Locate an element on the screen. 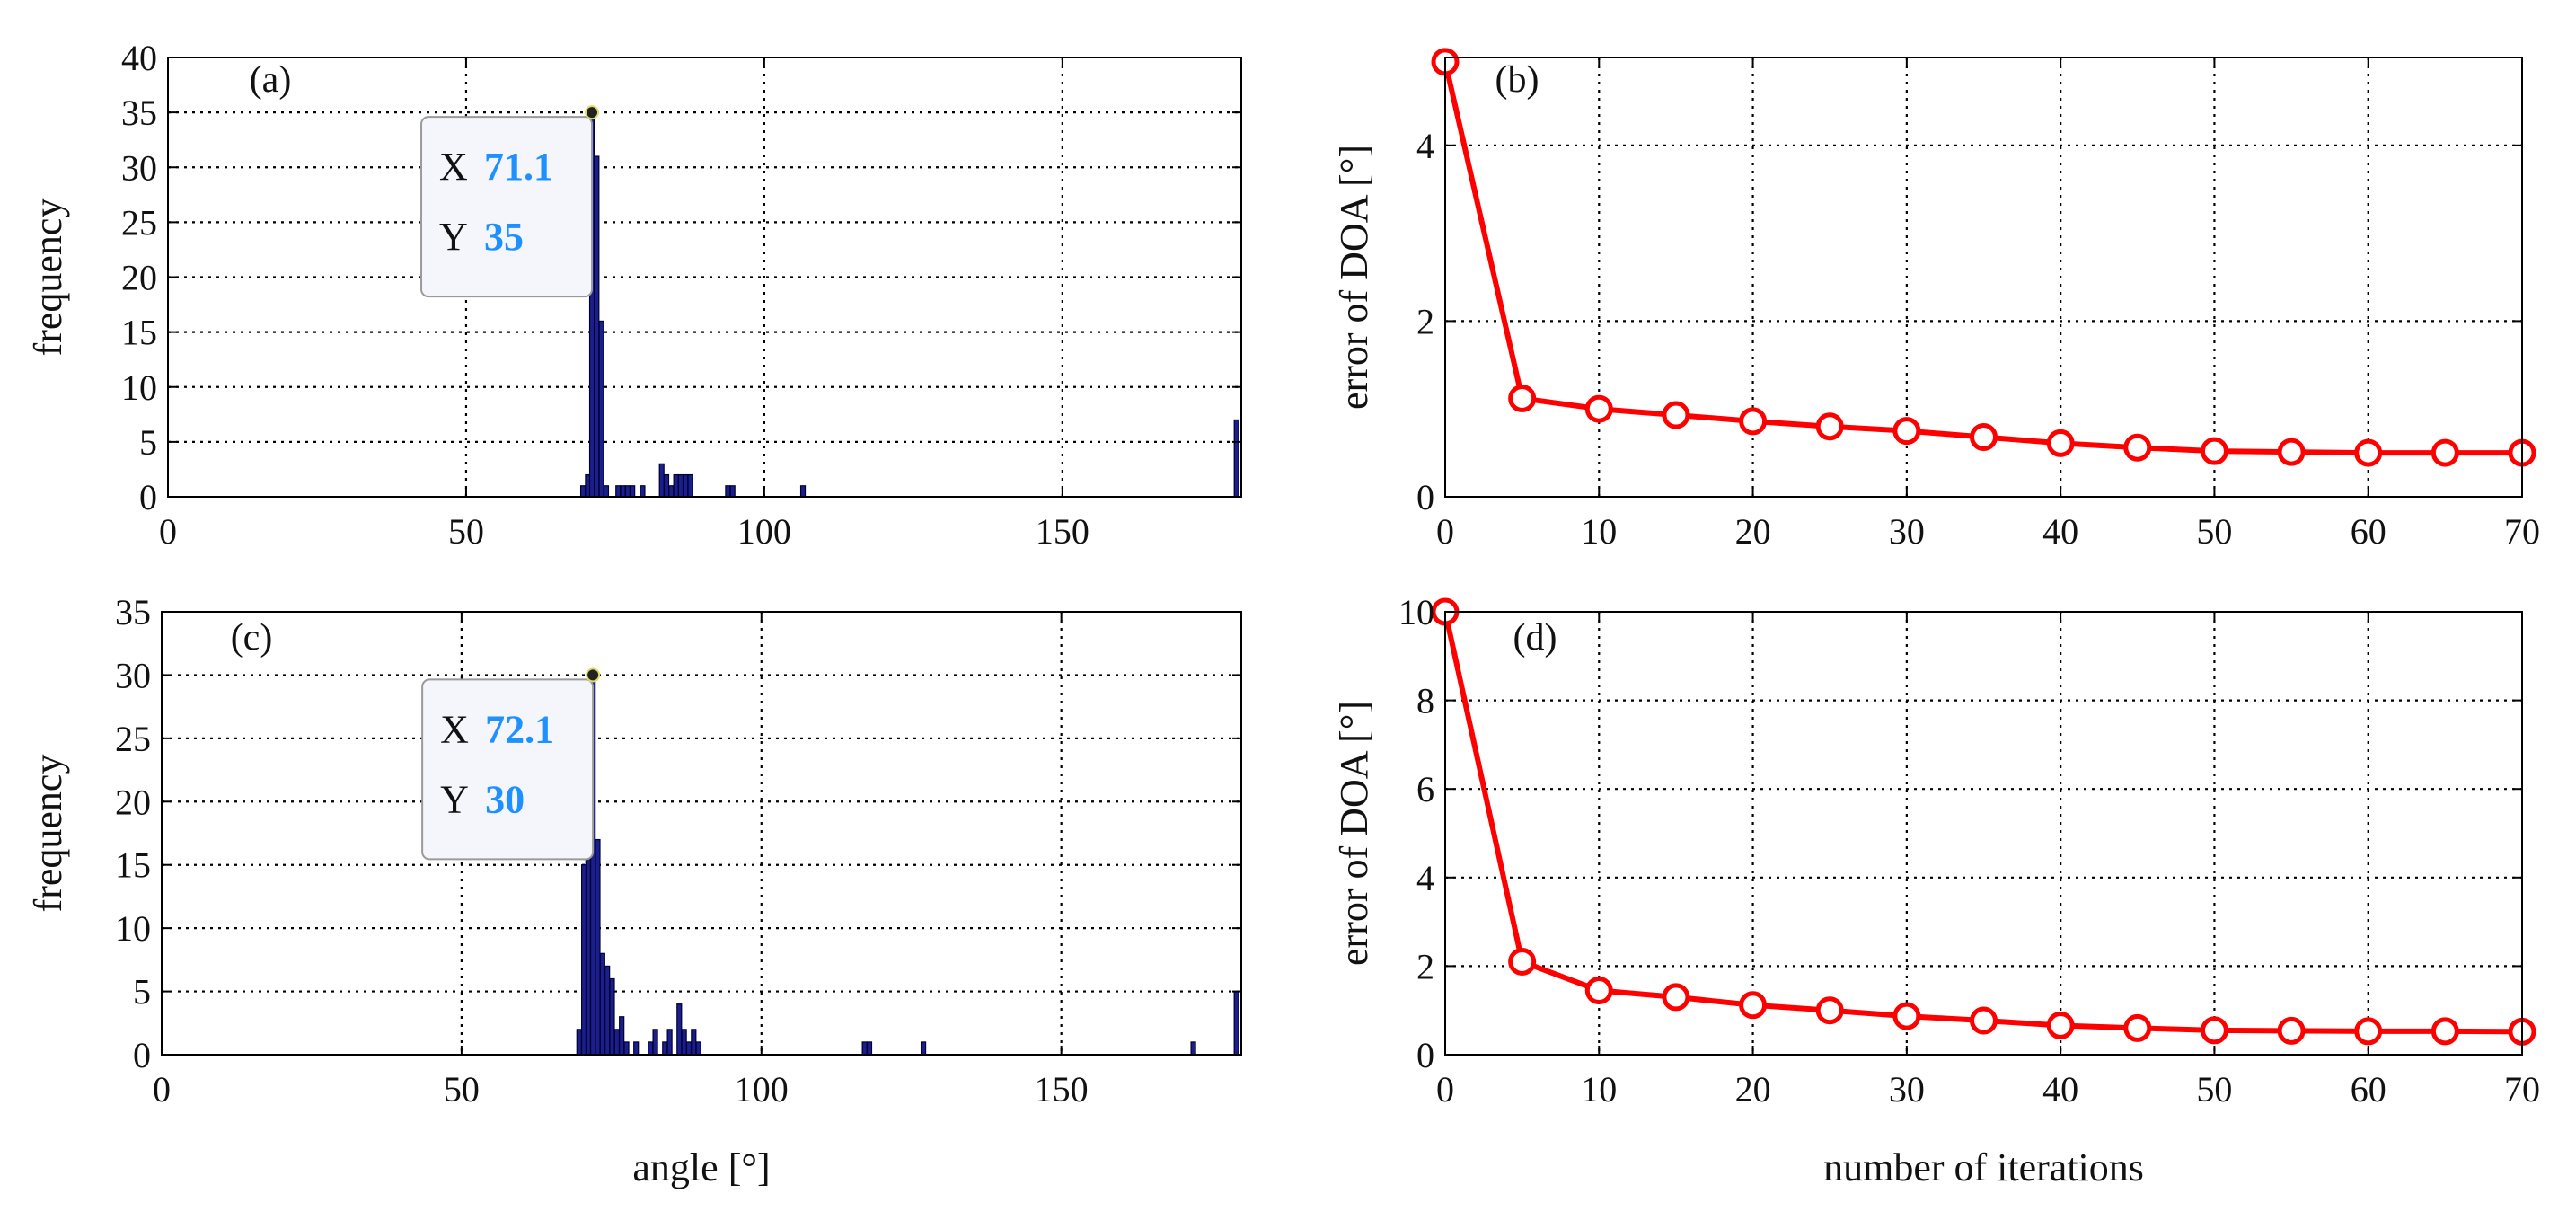 Image resolution: width=2576 pixels, height=1220 pixels. x-tick-label: 100 is located at coordinates (764, 531).